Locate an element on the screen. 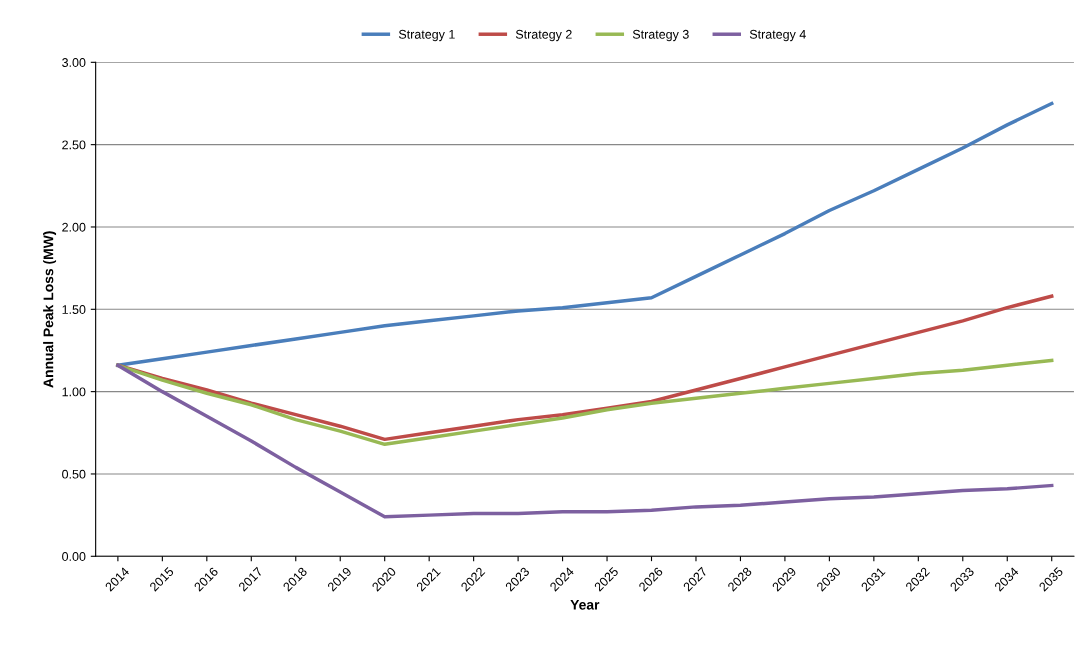 Image resolution: width=1087 pixels, height=656 pixels. line-series is located at coordinates (585, 402).